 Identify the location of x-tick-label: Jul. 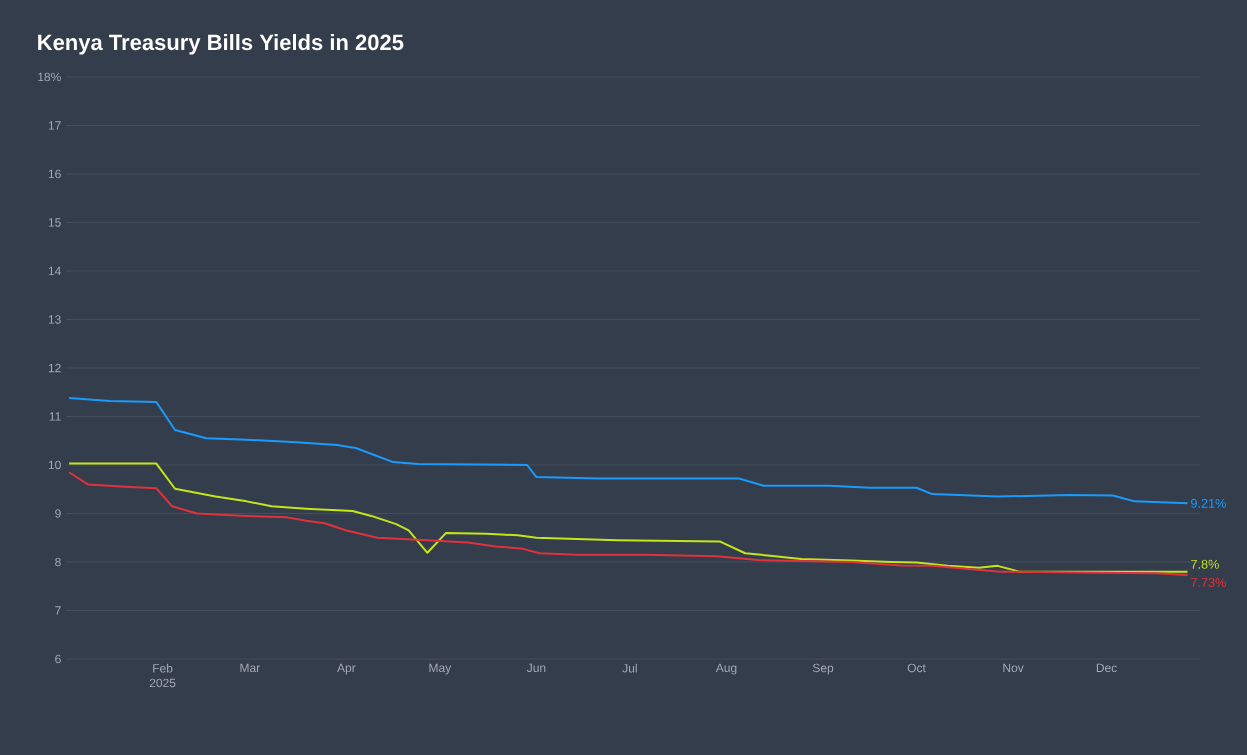
(629, 668).